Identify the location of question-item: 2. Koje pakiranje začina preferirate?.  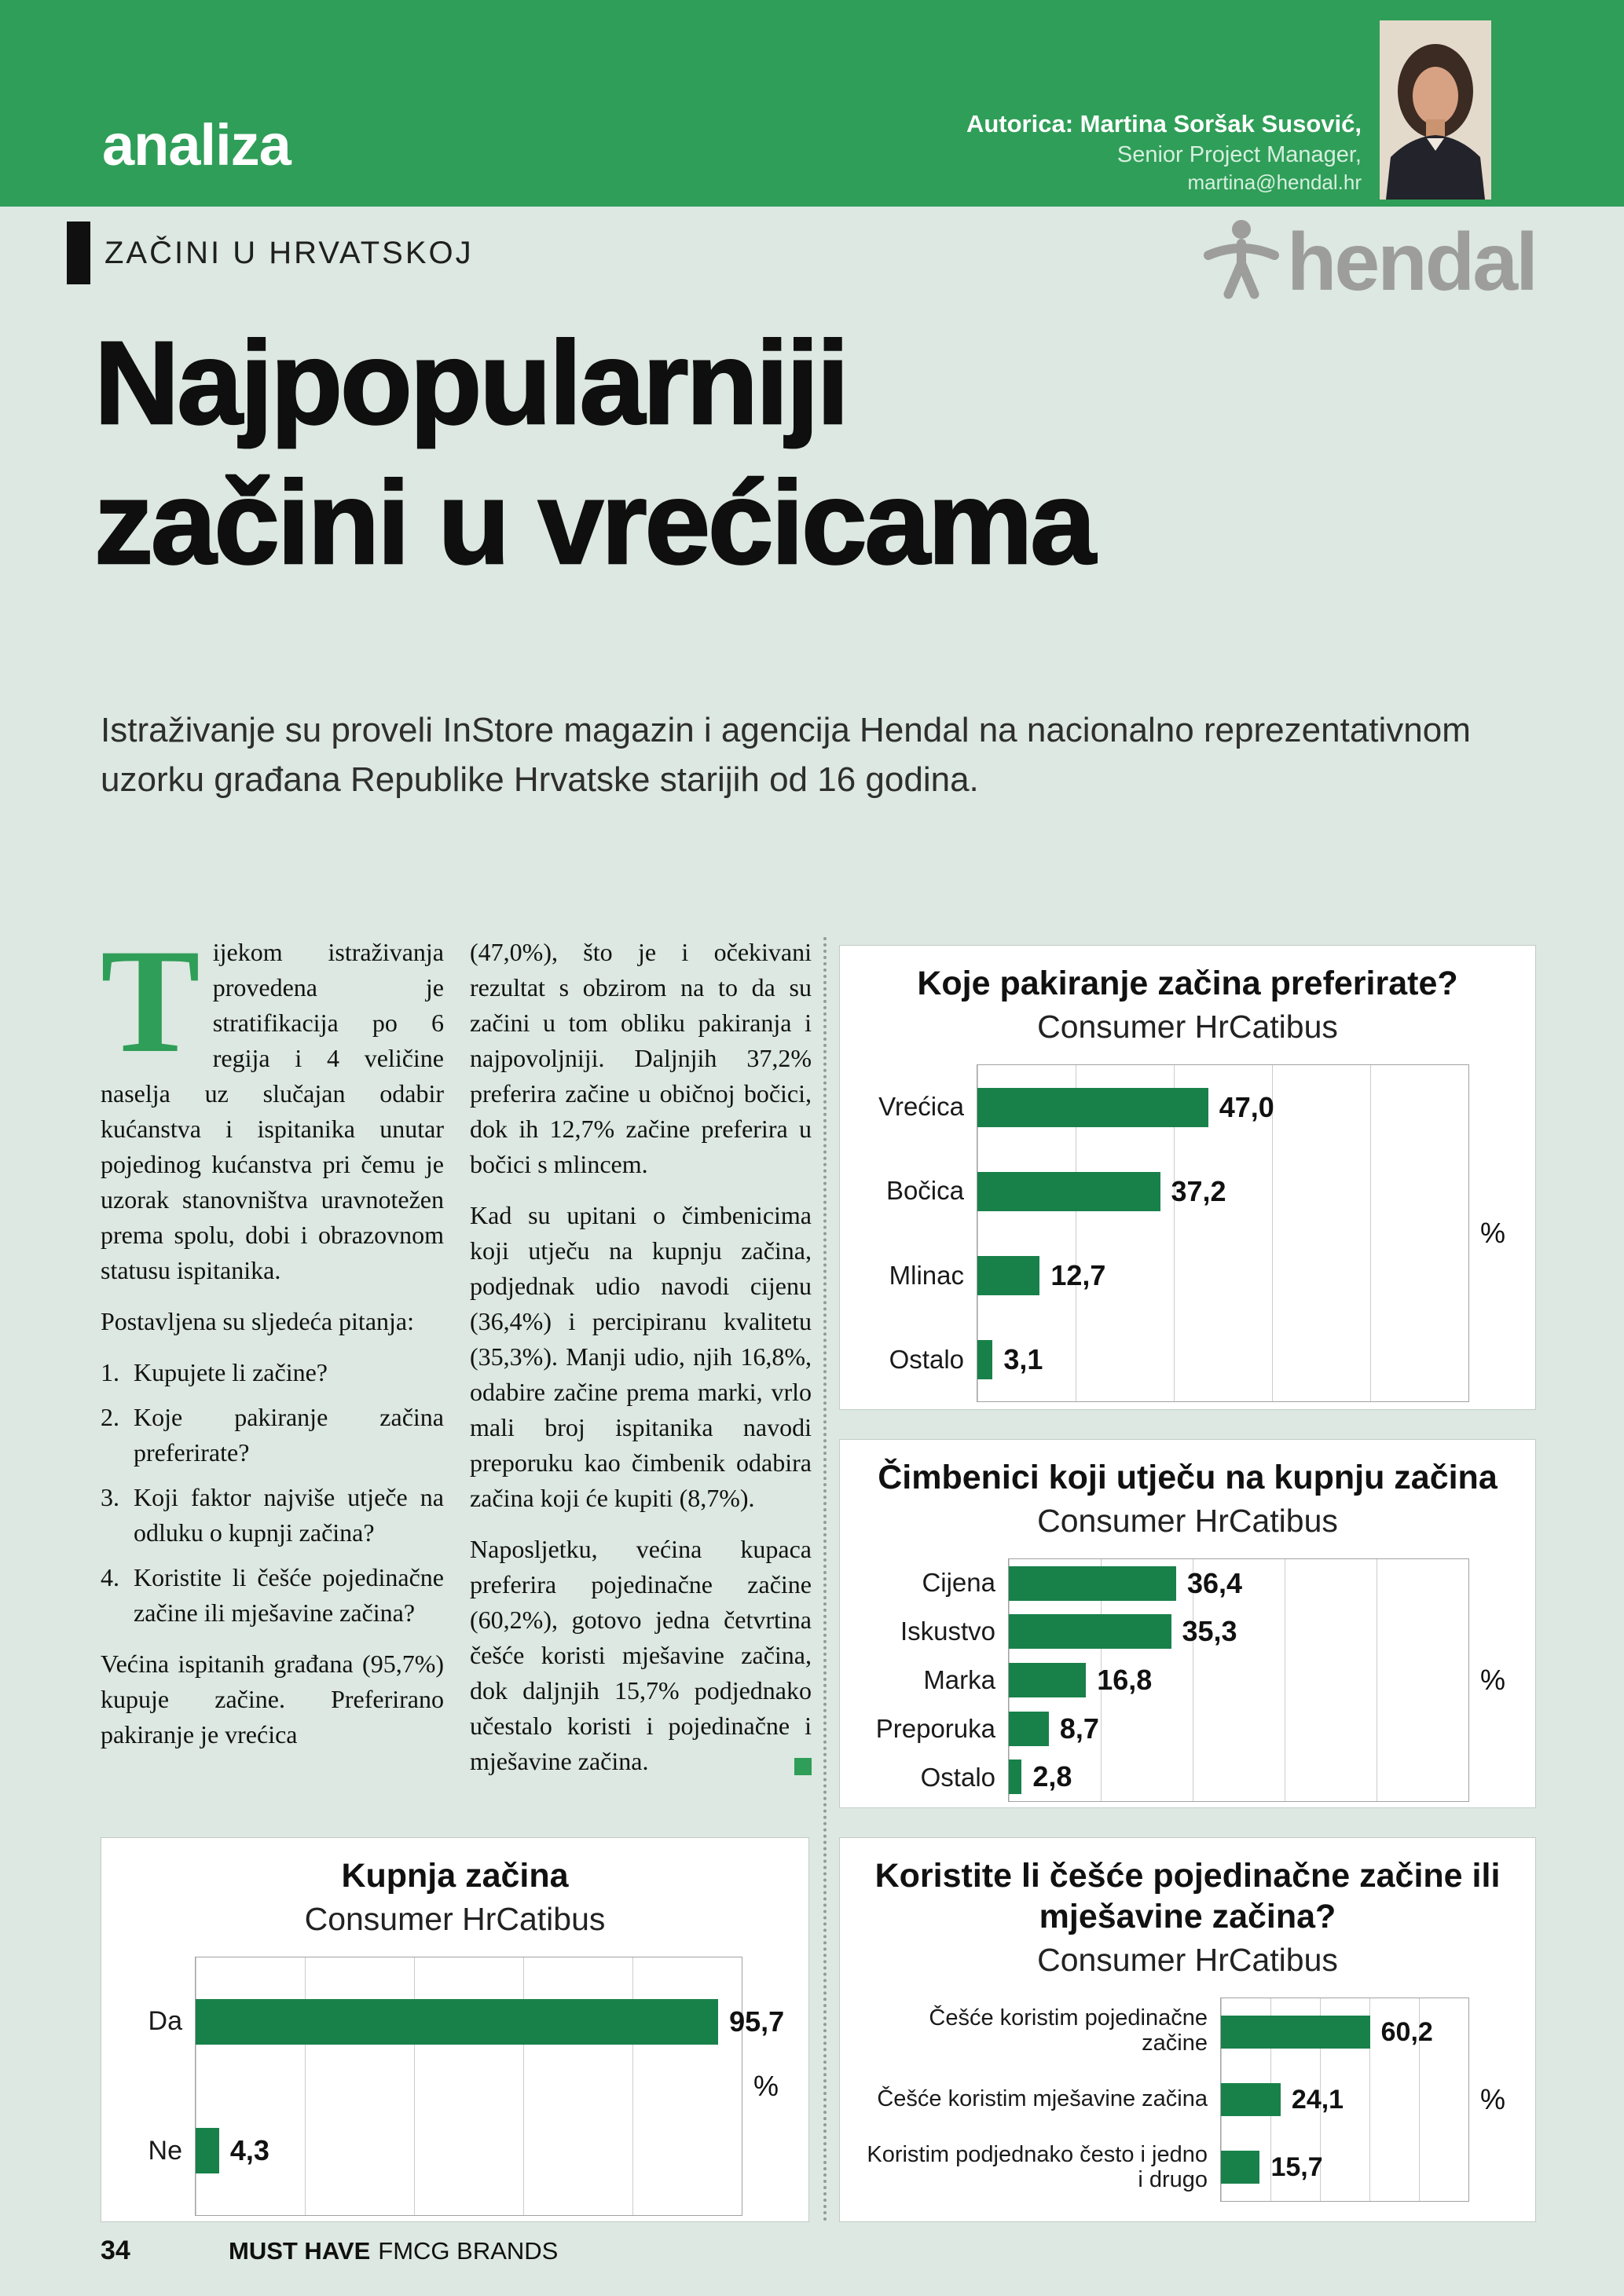
(272, 1435).